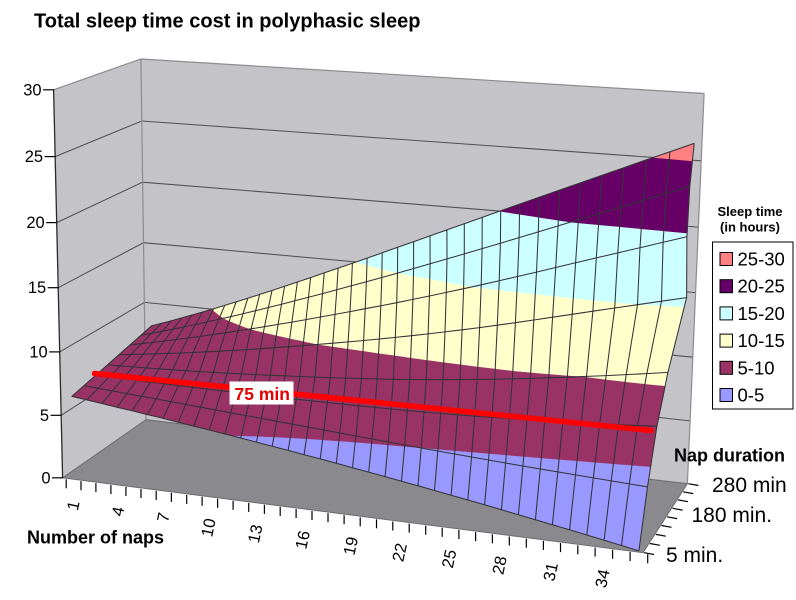 The image size is (796, 600). Describe the element at coordinates (750, 227) in the screenshot. I see `svg-text: (in hours)` at that location.